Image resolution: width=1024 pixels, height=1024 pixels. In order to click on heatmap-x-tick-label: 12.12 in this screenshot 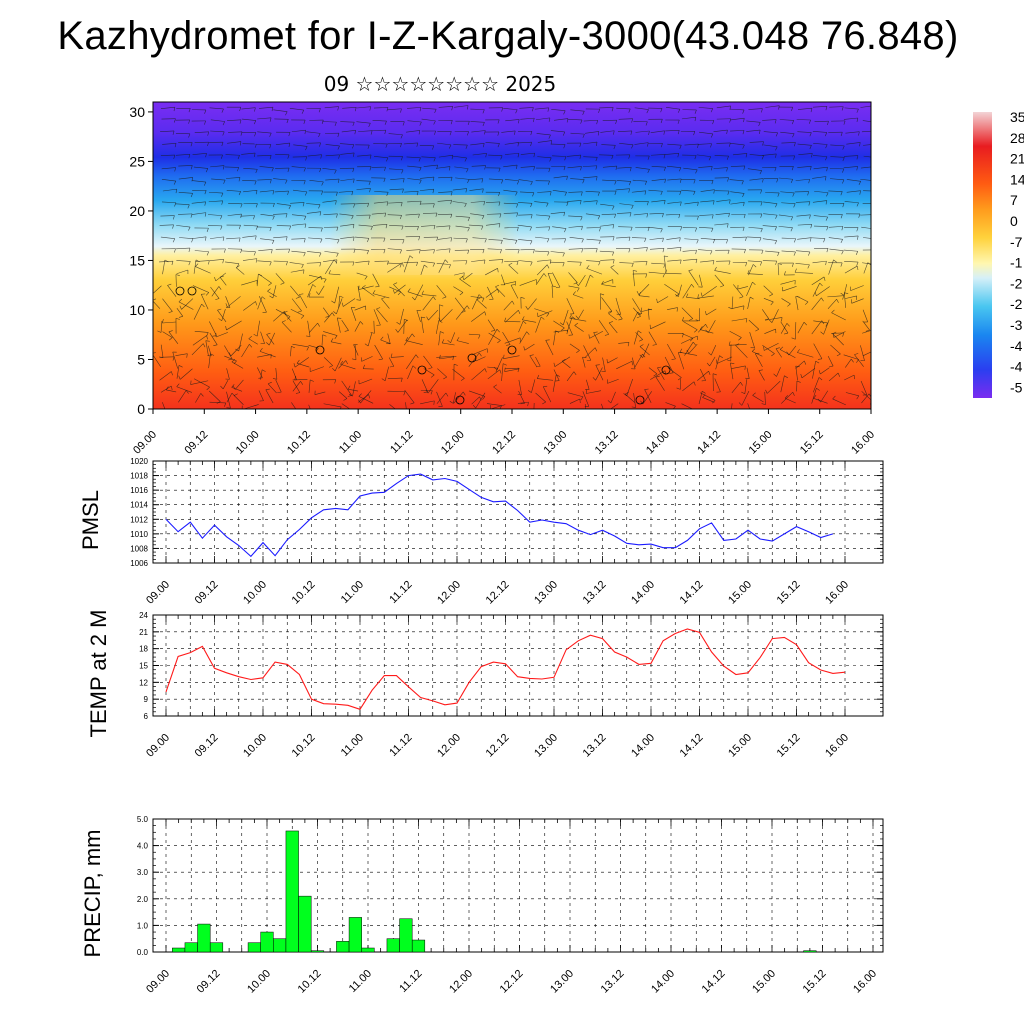, I will do `click(504, 443)`.